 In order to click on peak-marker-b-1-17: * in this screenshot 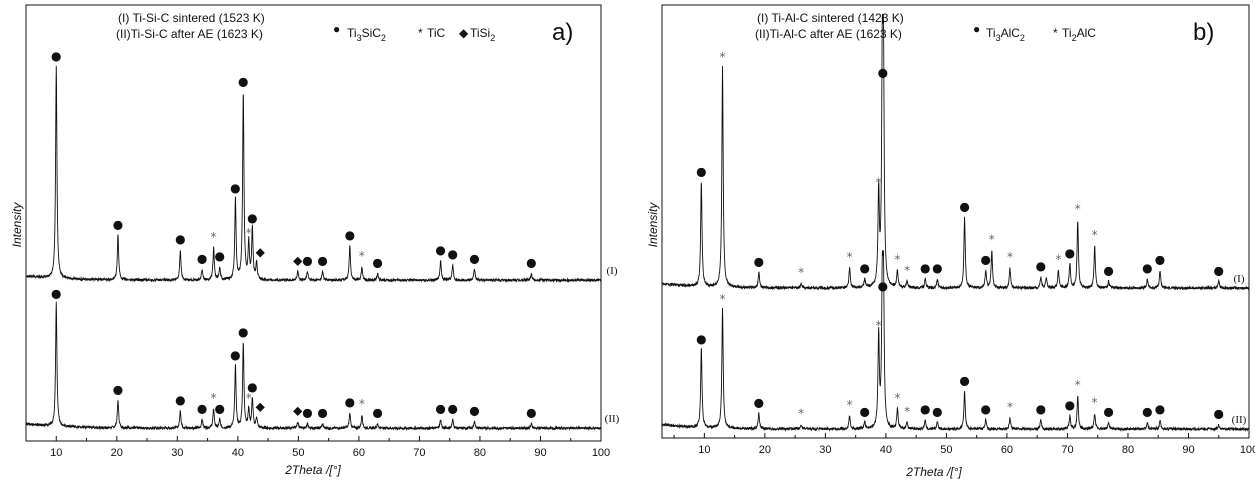, I will do `click(1058, 259)`.